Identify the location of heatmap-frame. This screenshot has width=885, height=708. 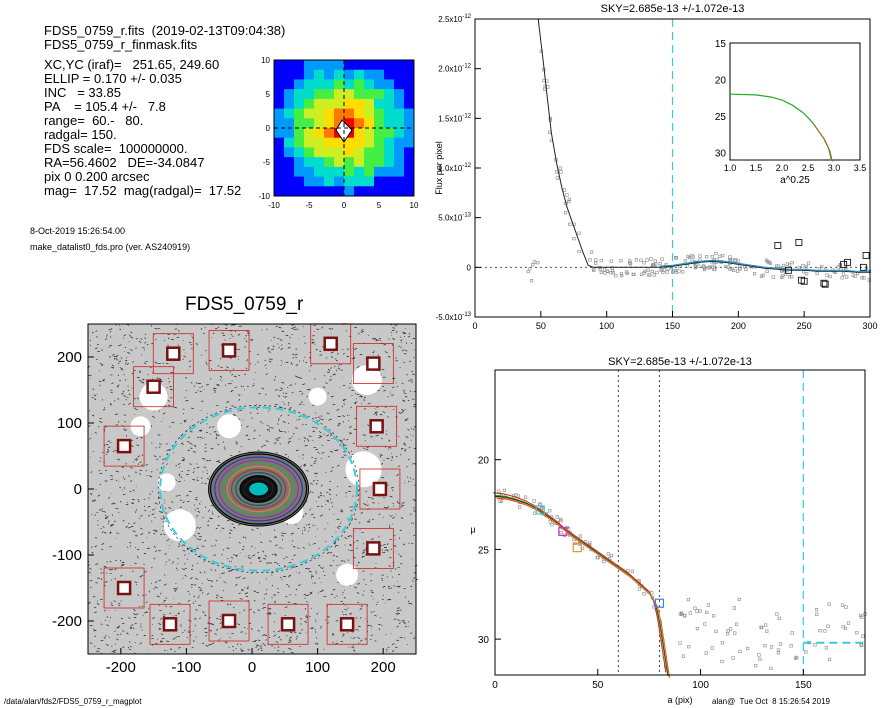
(344, 128).